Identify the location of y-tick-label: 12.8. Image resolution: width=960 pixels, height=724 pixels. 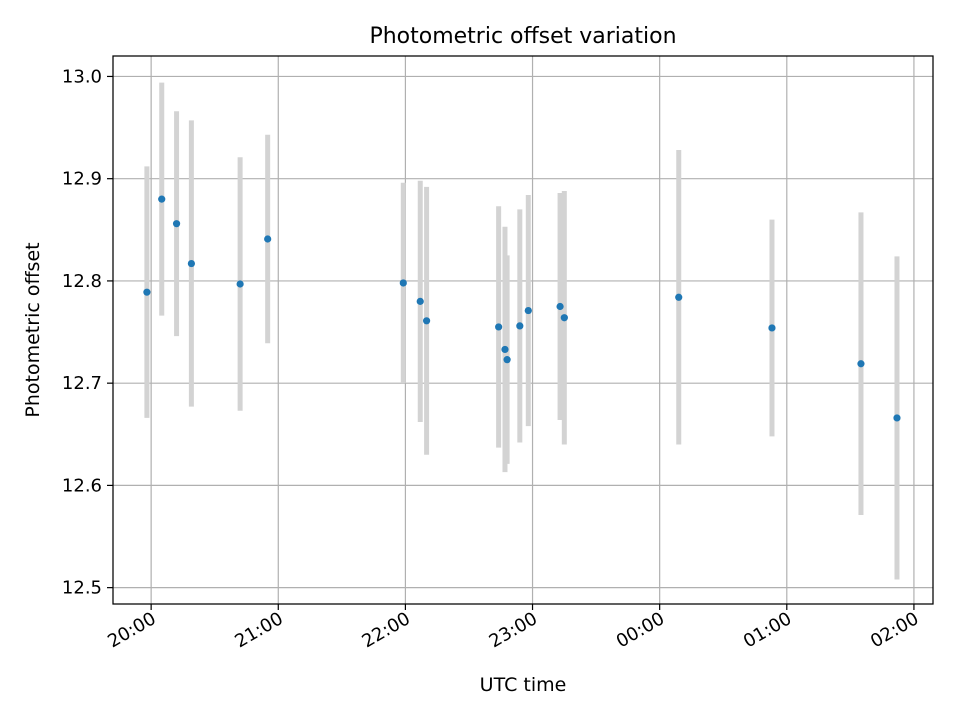
(82, 281).